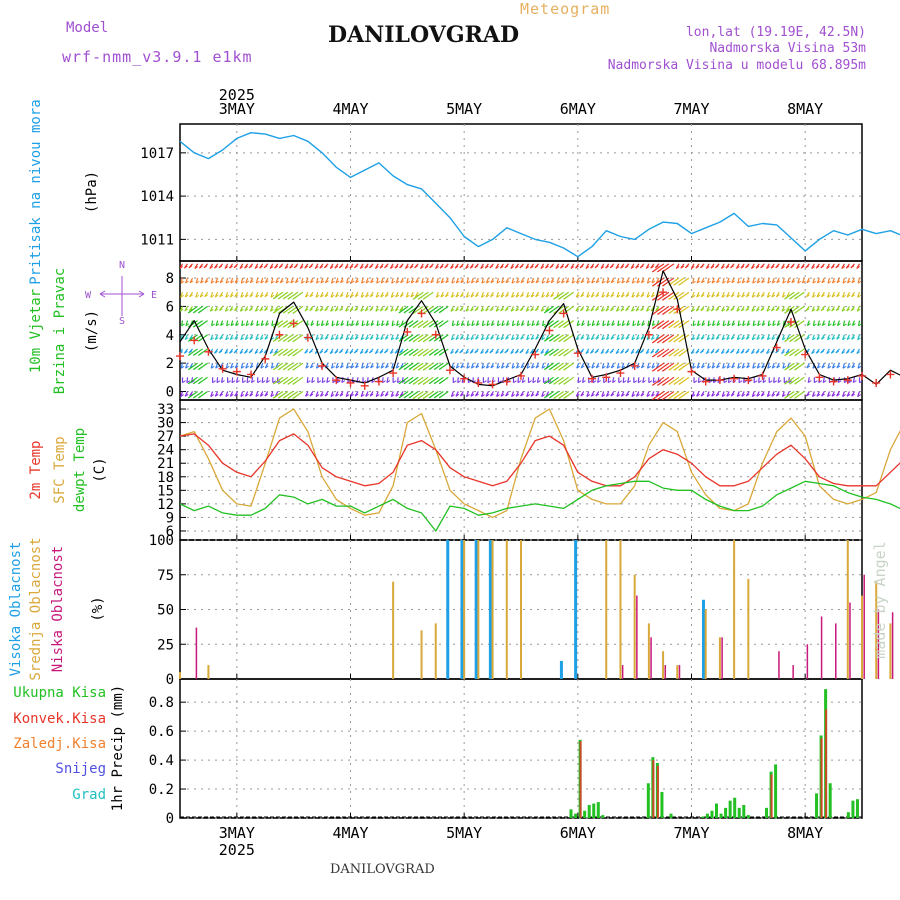 This screenshot has width=900, height=900. Describe the element at coordinates (36, 331) in the screenshot. I see `y-label-wind: 10m Vjetar` at that location.